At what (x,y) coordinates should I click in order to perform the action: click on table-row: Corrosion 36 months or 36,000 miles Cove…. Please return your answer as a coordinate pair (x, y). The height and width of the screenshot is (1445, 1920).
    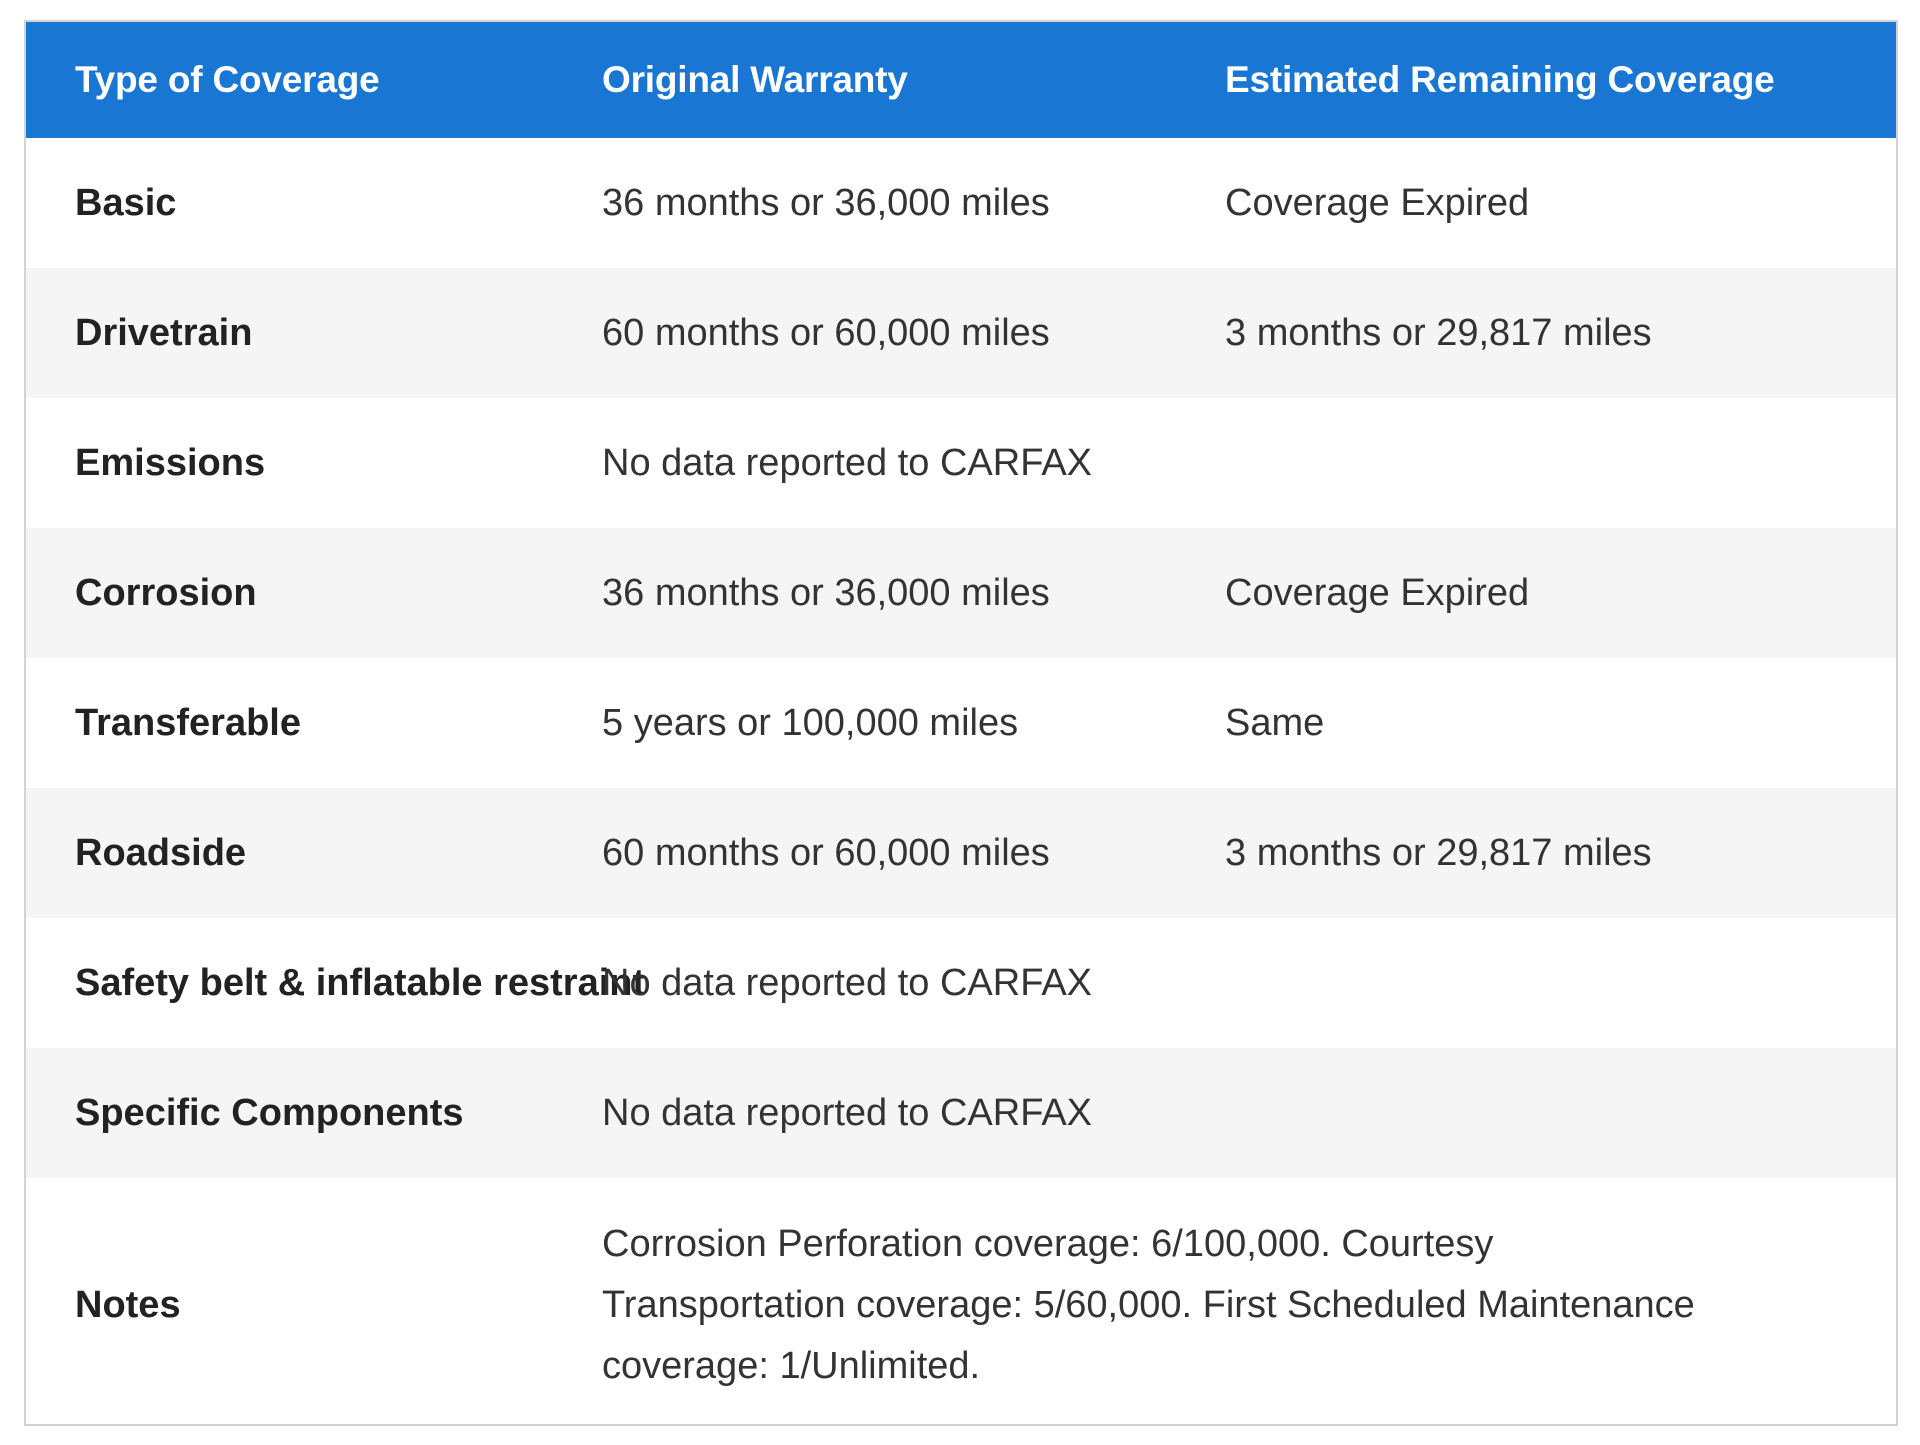
    Looking at the image, I should click on (961, 593).